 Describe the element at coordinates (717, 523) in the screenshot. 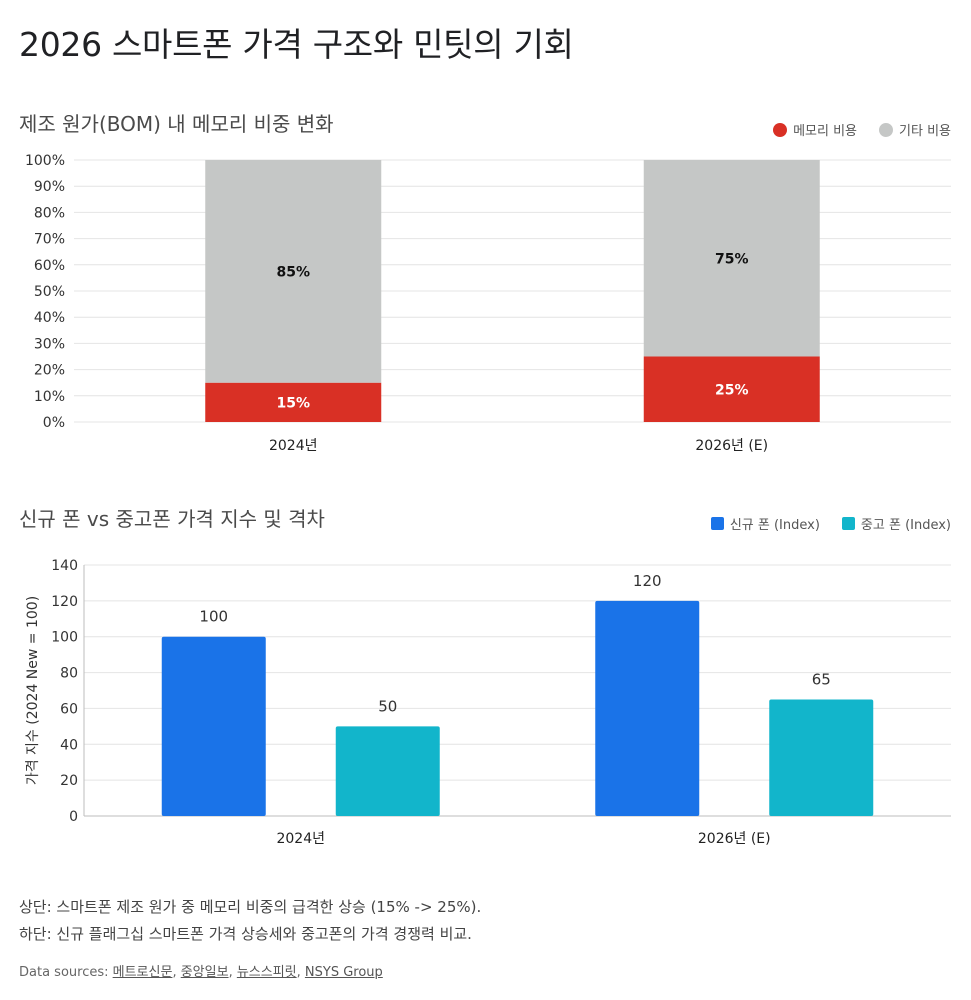

I see `legend-swatch-new-phone` at that location.